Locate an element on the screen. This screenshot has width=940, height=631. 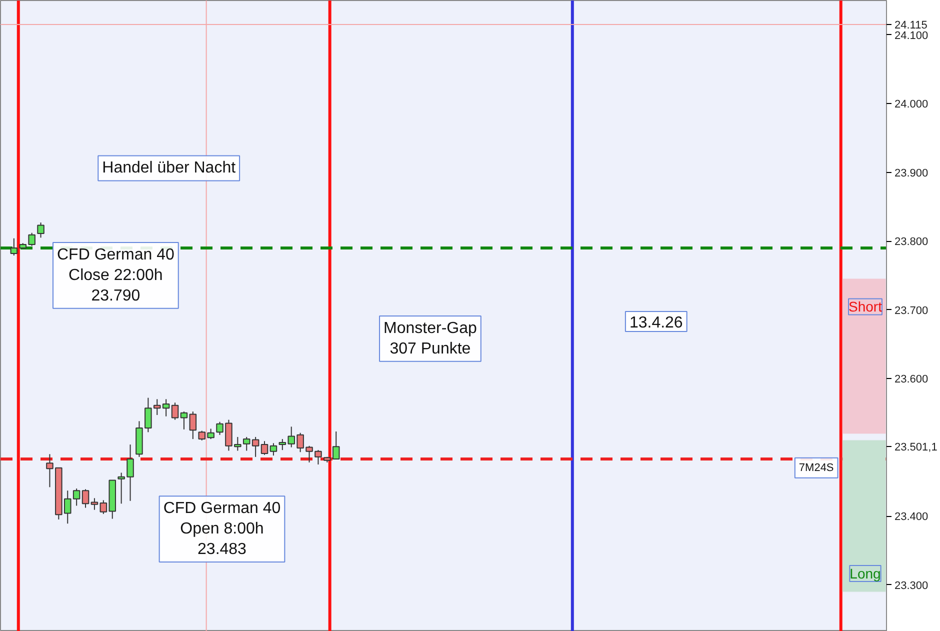
y-tick-label: 23.600 is located at coordinates (911, 380).